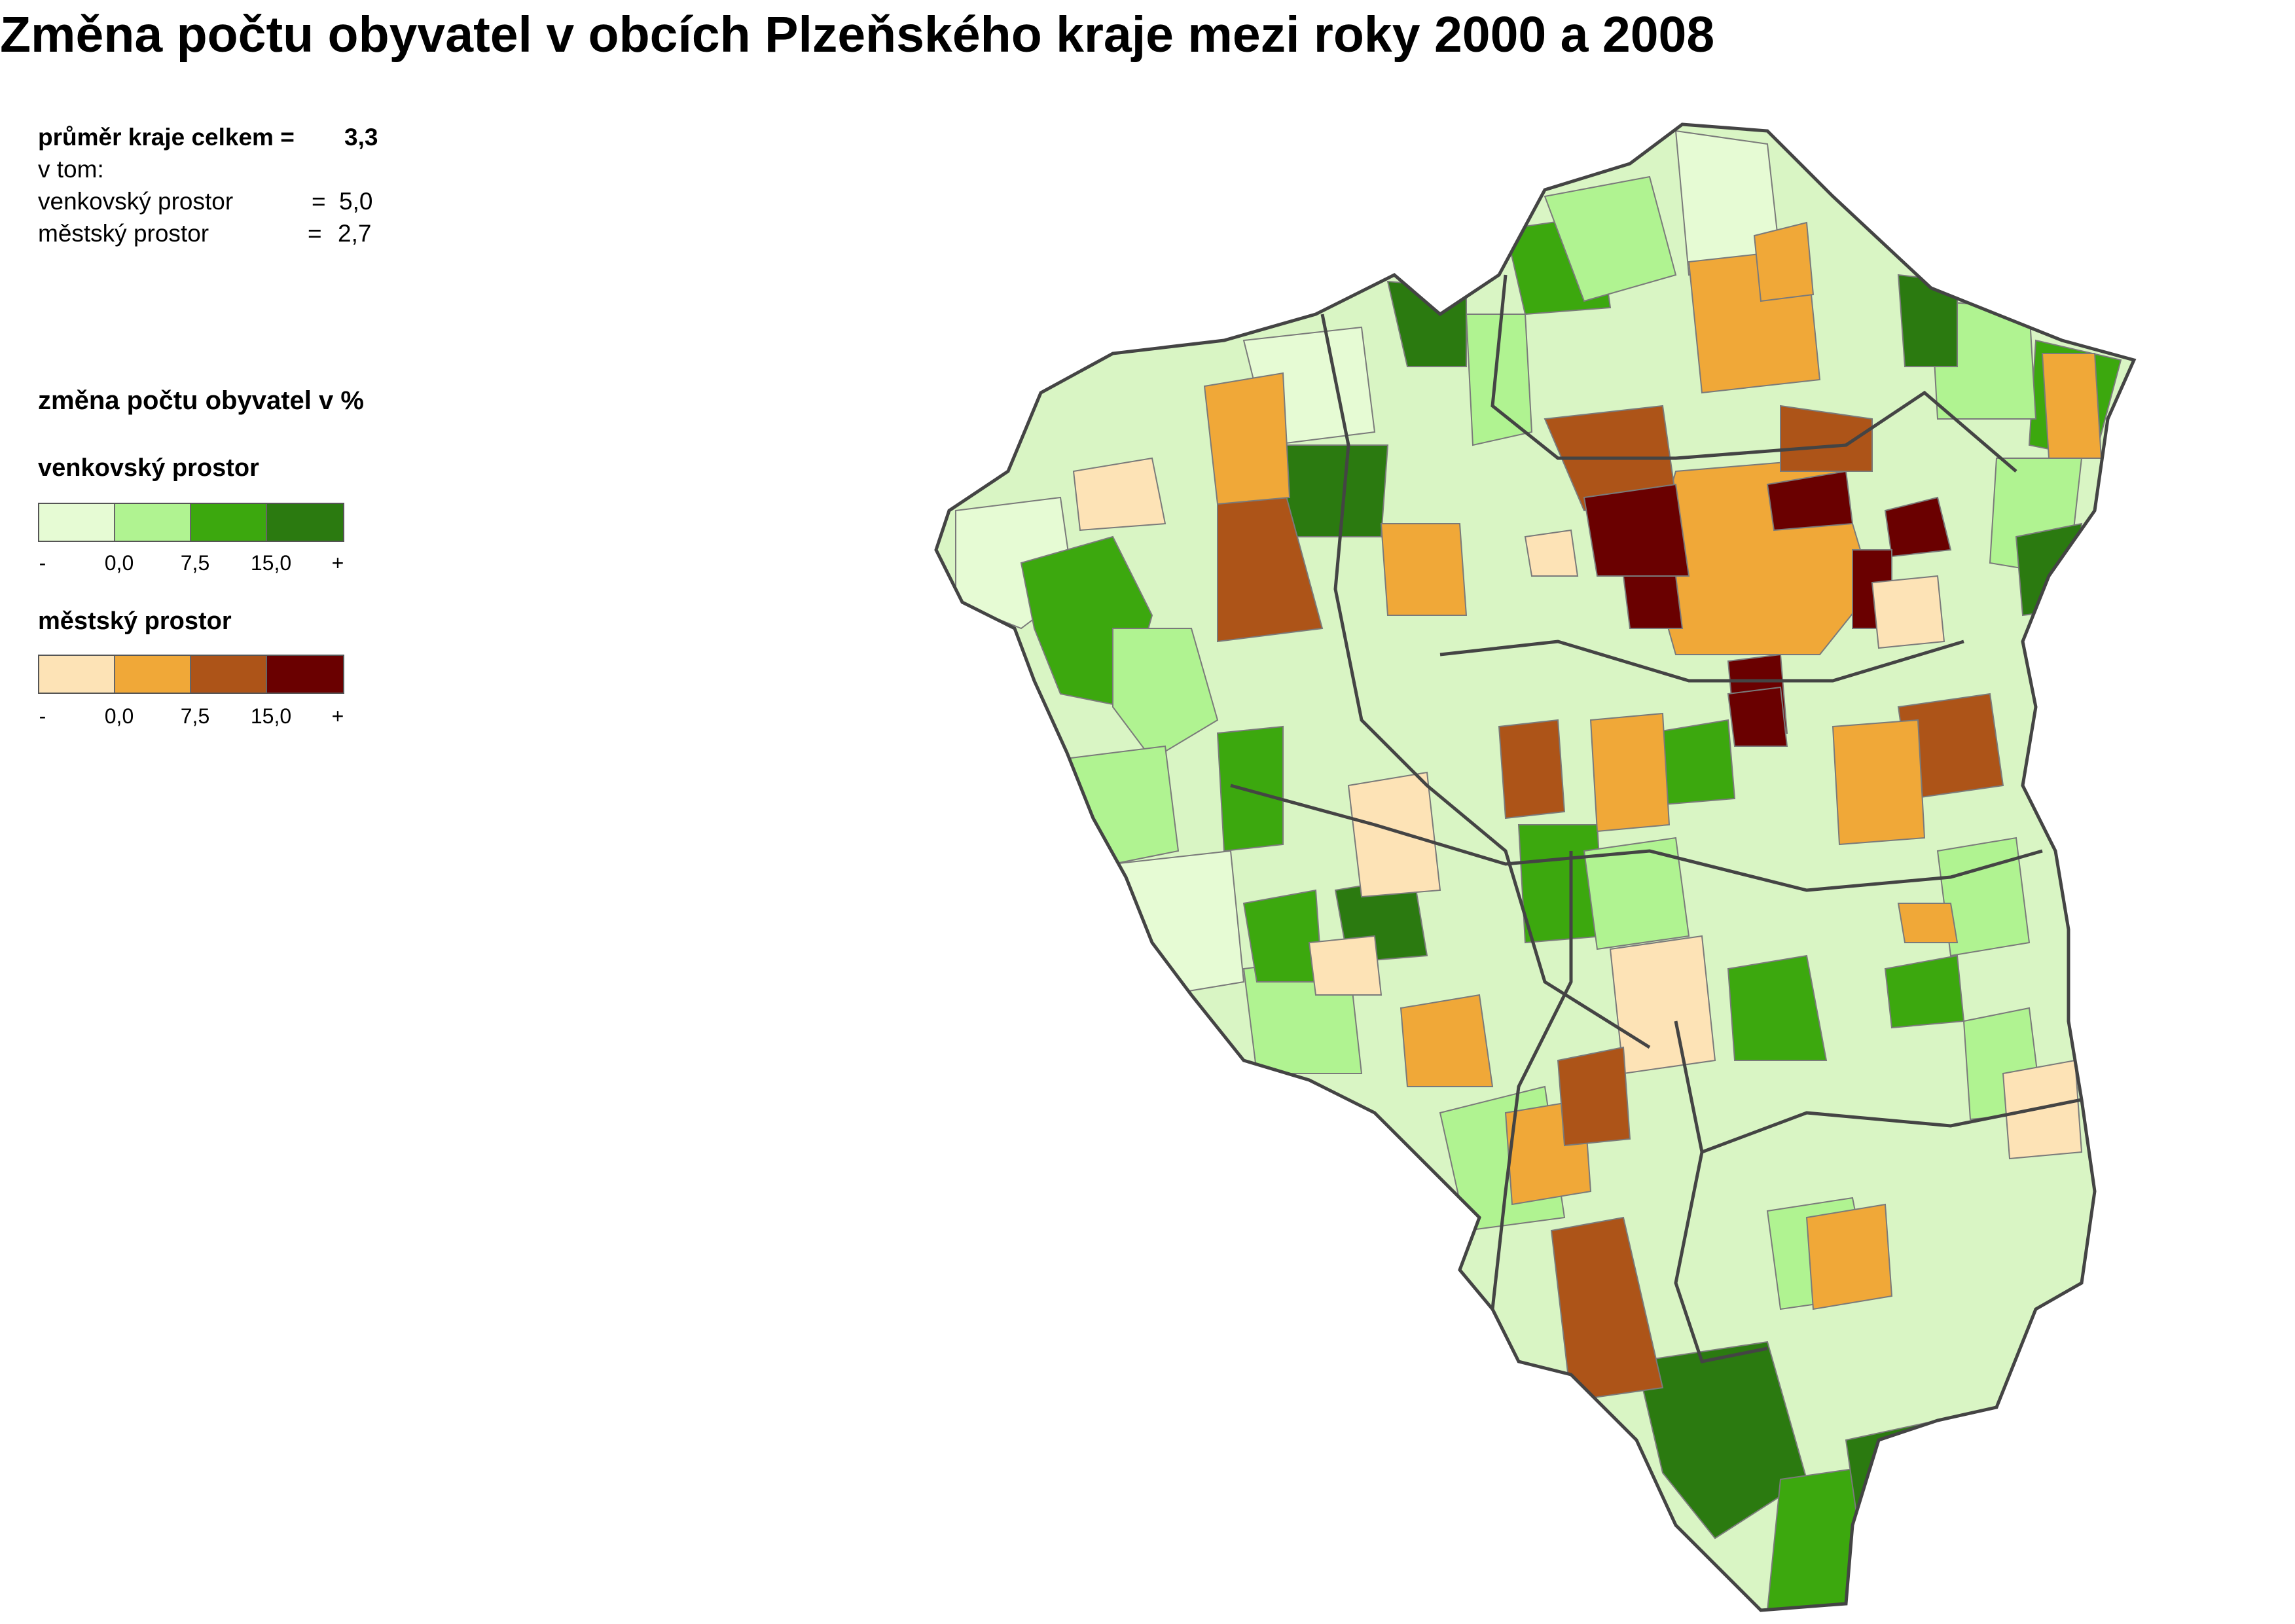 The width and height of the screenshot is (2295, 1624). Describe the element at coordinates (135, 621) in the screenshot. I see `legend-urban-label: městský prostor` at that location.